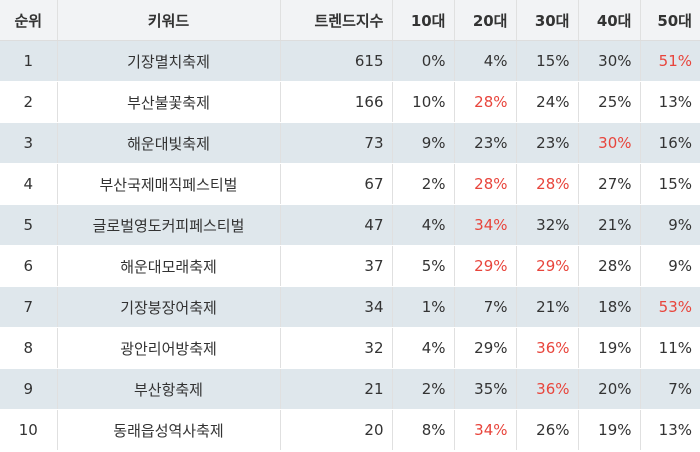 This screenshot has height=452, width=700. What do you see at coordinates (169, 266) in the screenshot?
I see `cell-keyword: 해운대모래축제` at bounding box center [169, 266].